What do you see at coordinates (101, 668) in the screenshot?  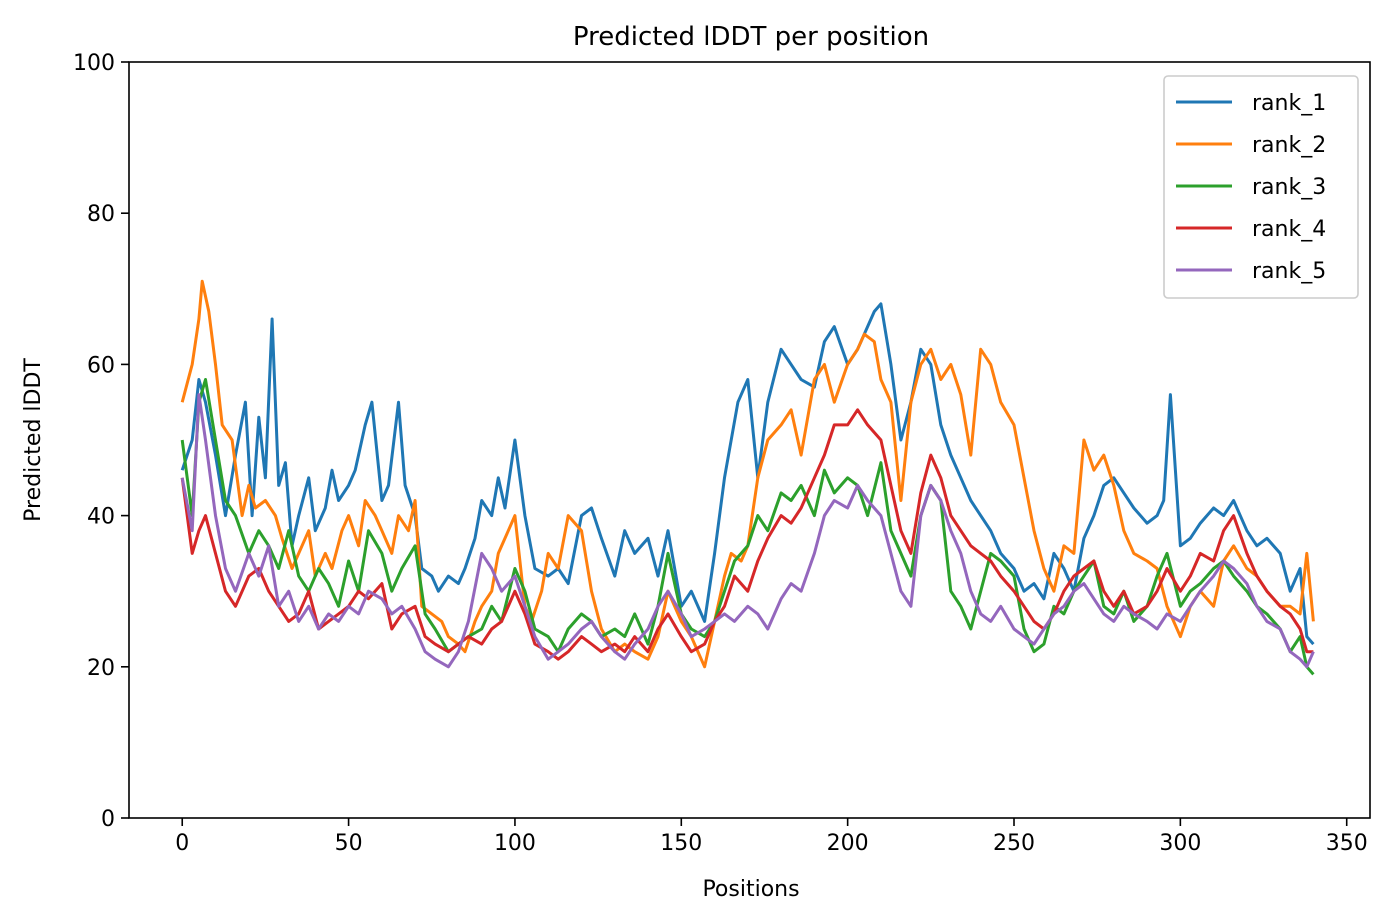 I see `y-tick-label: 20` at bounding box center [101, 668].